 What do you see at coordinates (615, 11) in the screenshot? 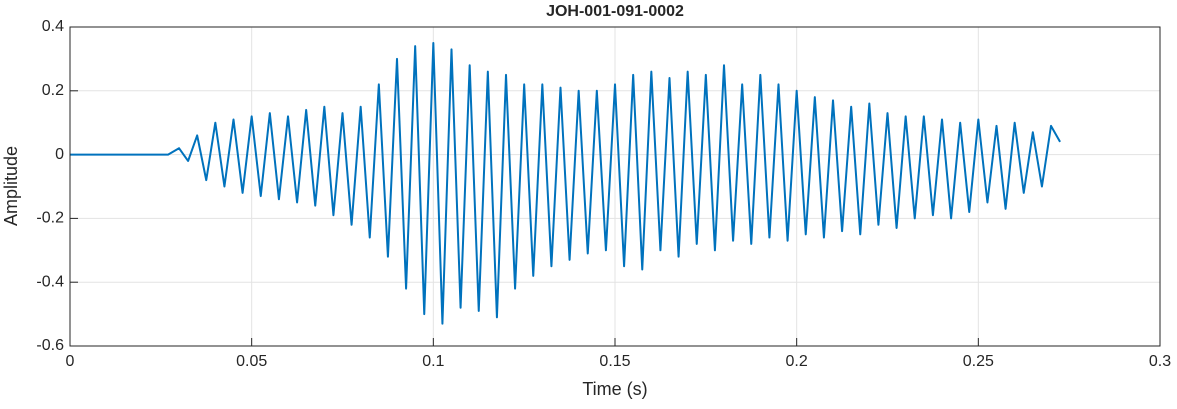
I see `chart-title: JOH-001-091-0002` at bounding box center [615, 11].